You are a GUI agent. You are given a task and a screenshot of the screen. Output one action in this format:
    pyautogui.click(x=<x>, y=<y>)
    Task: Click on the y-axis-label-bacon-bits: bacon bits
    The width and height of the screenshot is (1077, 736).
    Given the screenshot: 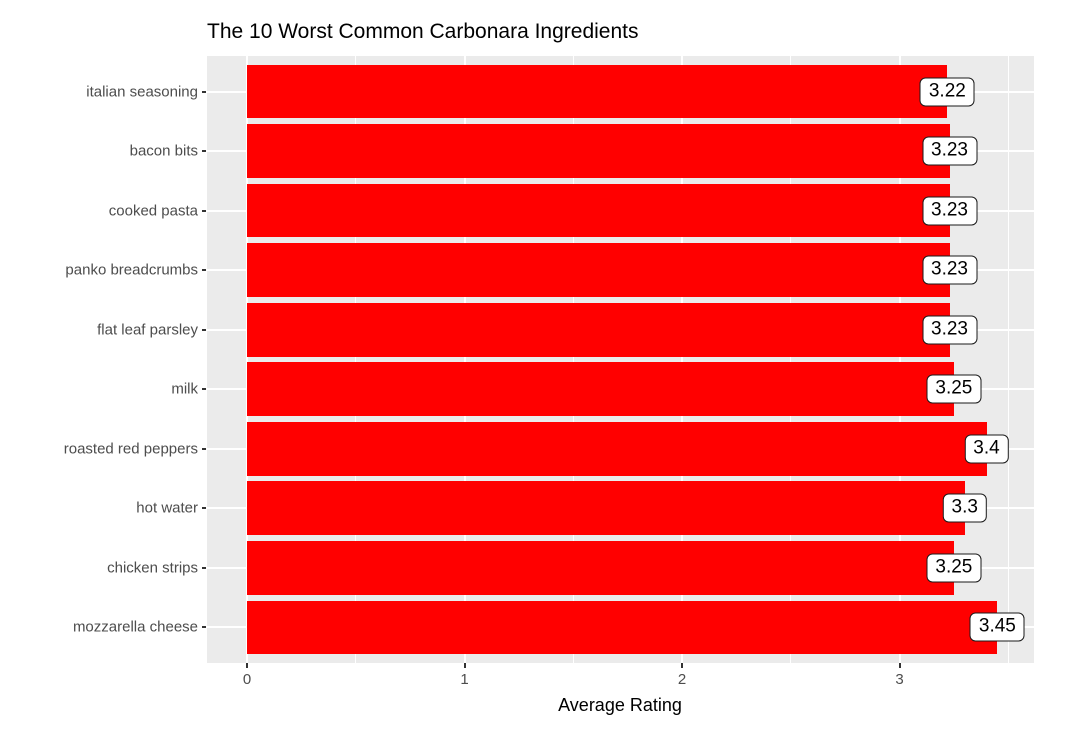 What is the action you would take?
    pyautogui.click(x=163, y=151)
    